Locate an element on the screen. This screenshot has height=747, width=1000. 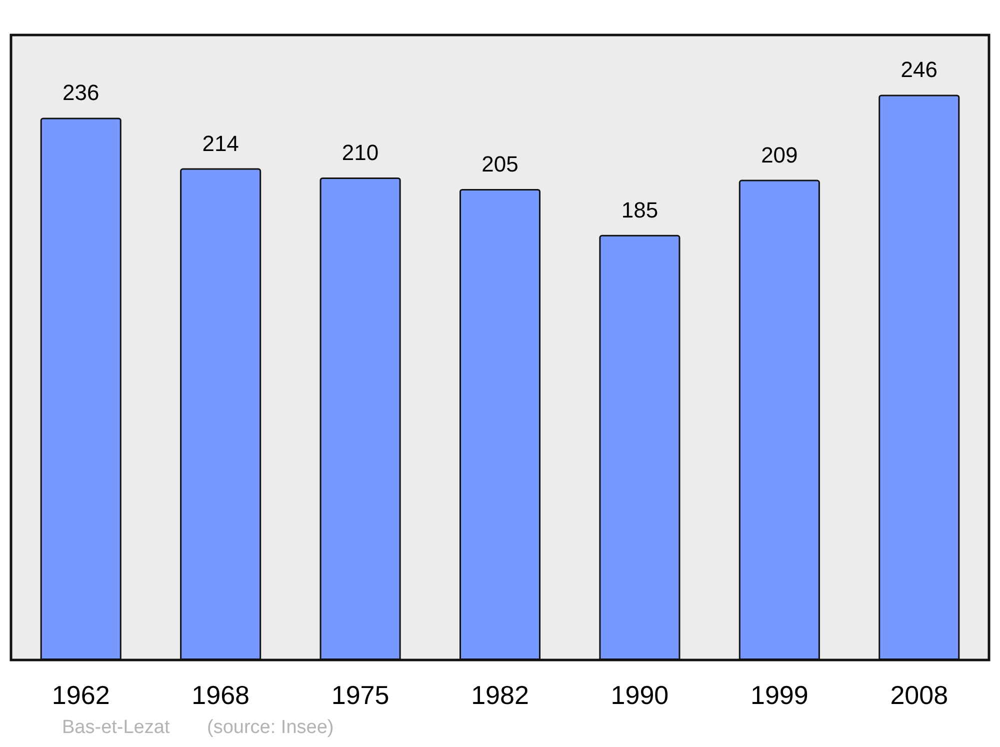
x-tick-label: 2008 is located at coordinates (919, 695).